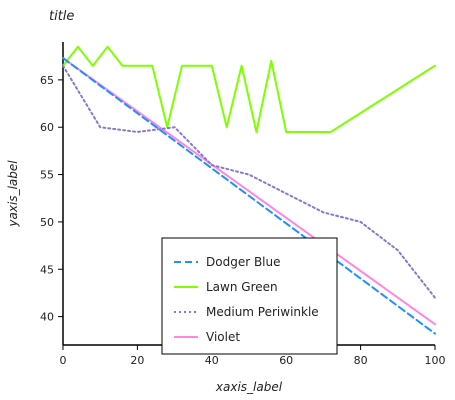 This screenshot has height=400, width=455. Describe the element at coordinates (242, 287) in the screenshot. I see `legend-label-lawn-green: Lawn Green` at that location.